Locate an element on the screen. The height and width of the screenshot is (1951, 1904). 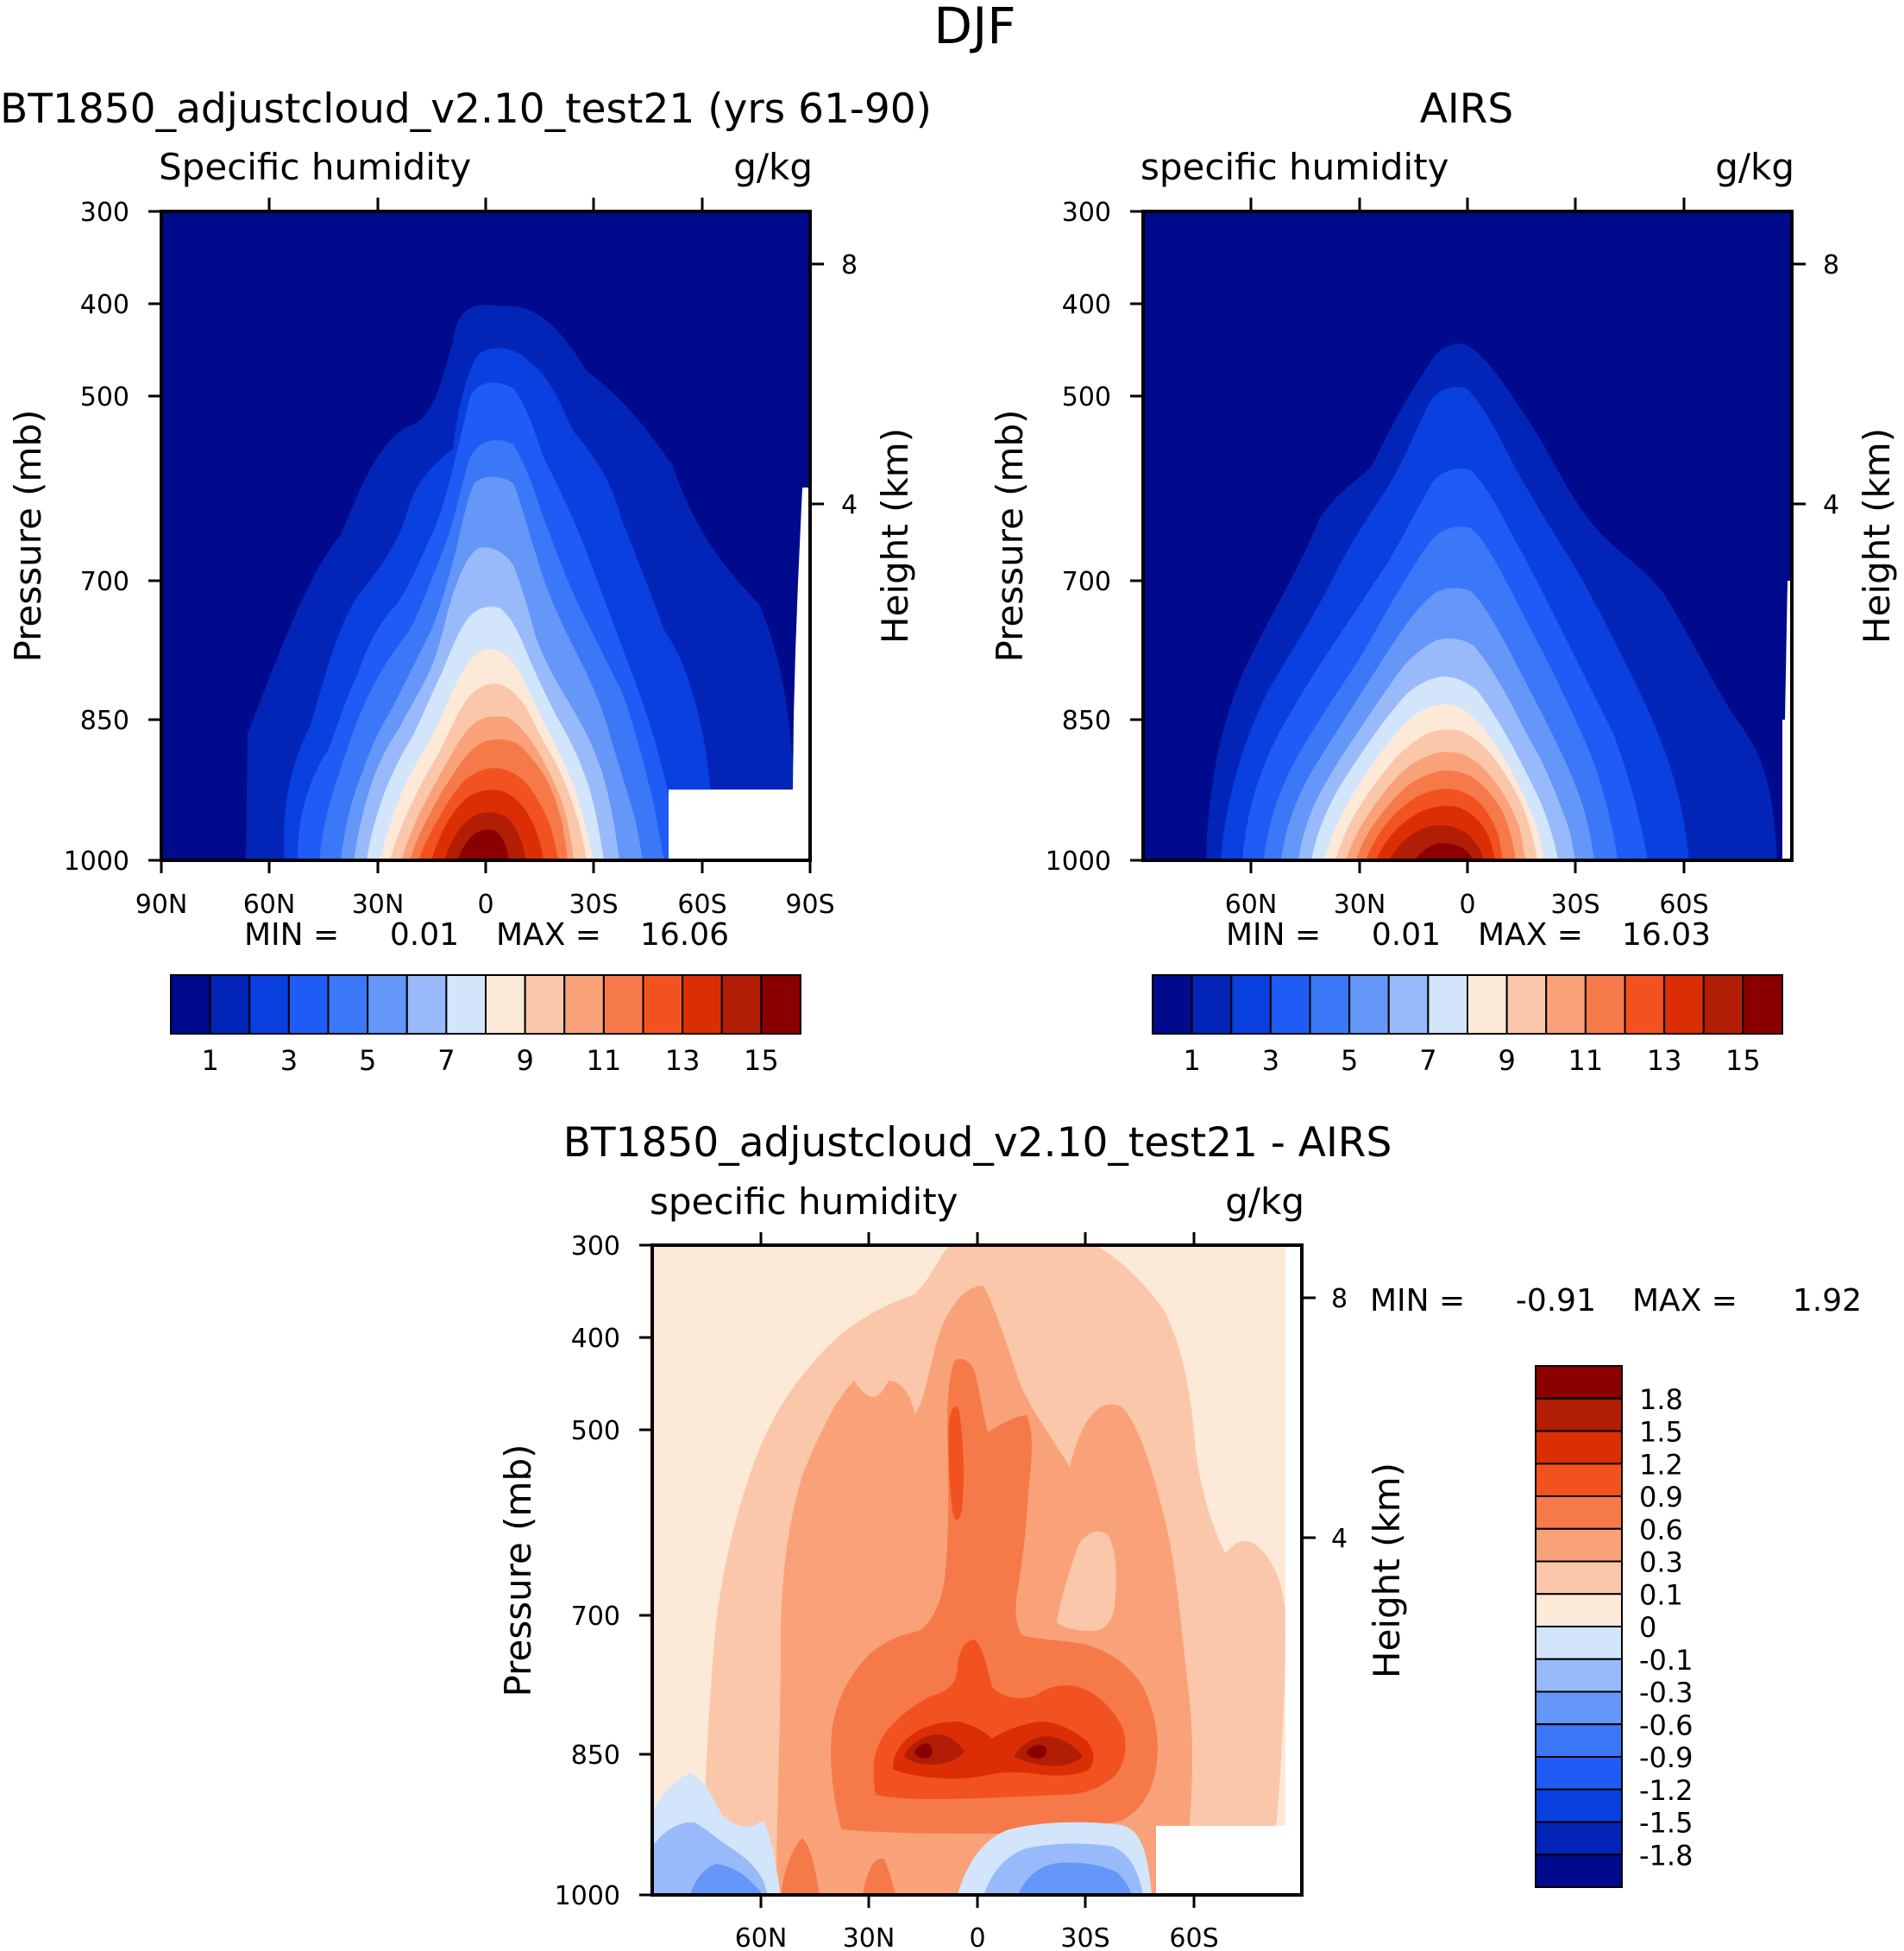
colorbar-label: 1.5 is located at coordinates (1661, 1432).